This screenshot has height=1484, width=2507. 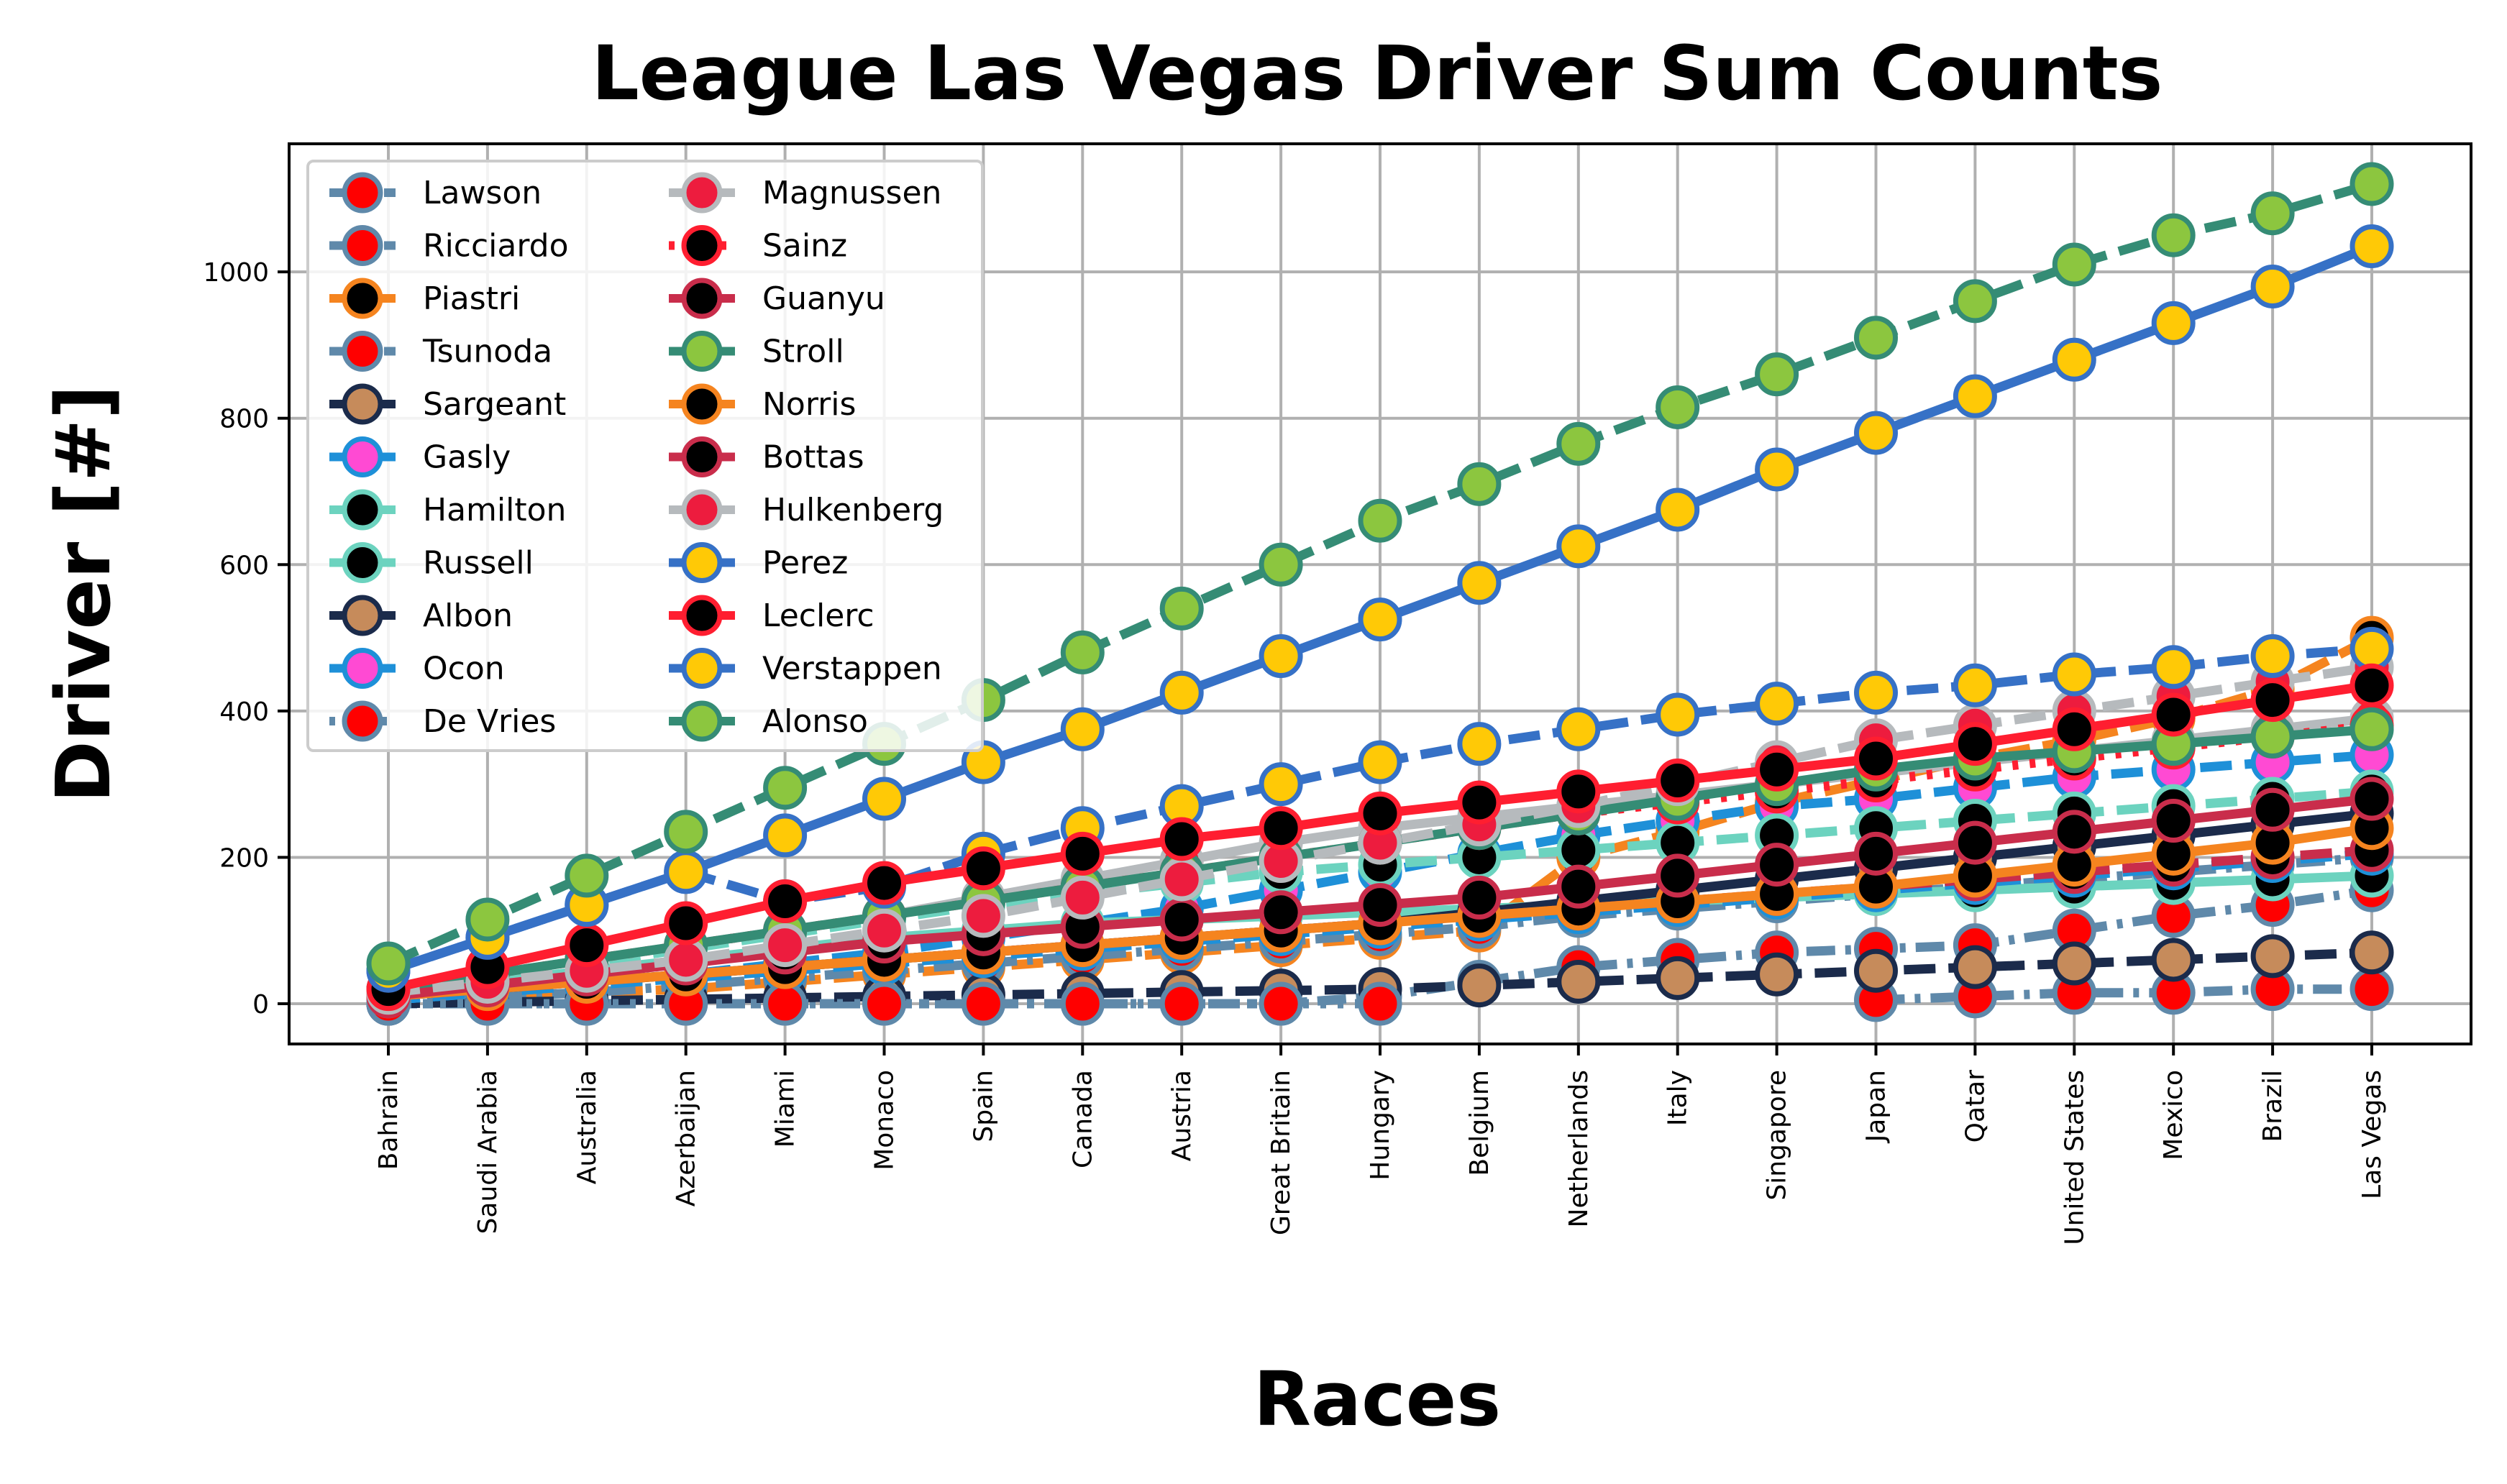 I want to click on y-tick-label: 1000, so click(x=236, y=273).